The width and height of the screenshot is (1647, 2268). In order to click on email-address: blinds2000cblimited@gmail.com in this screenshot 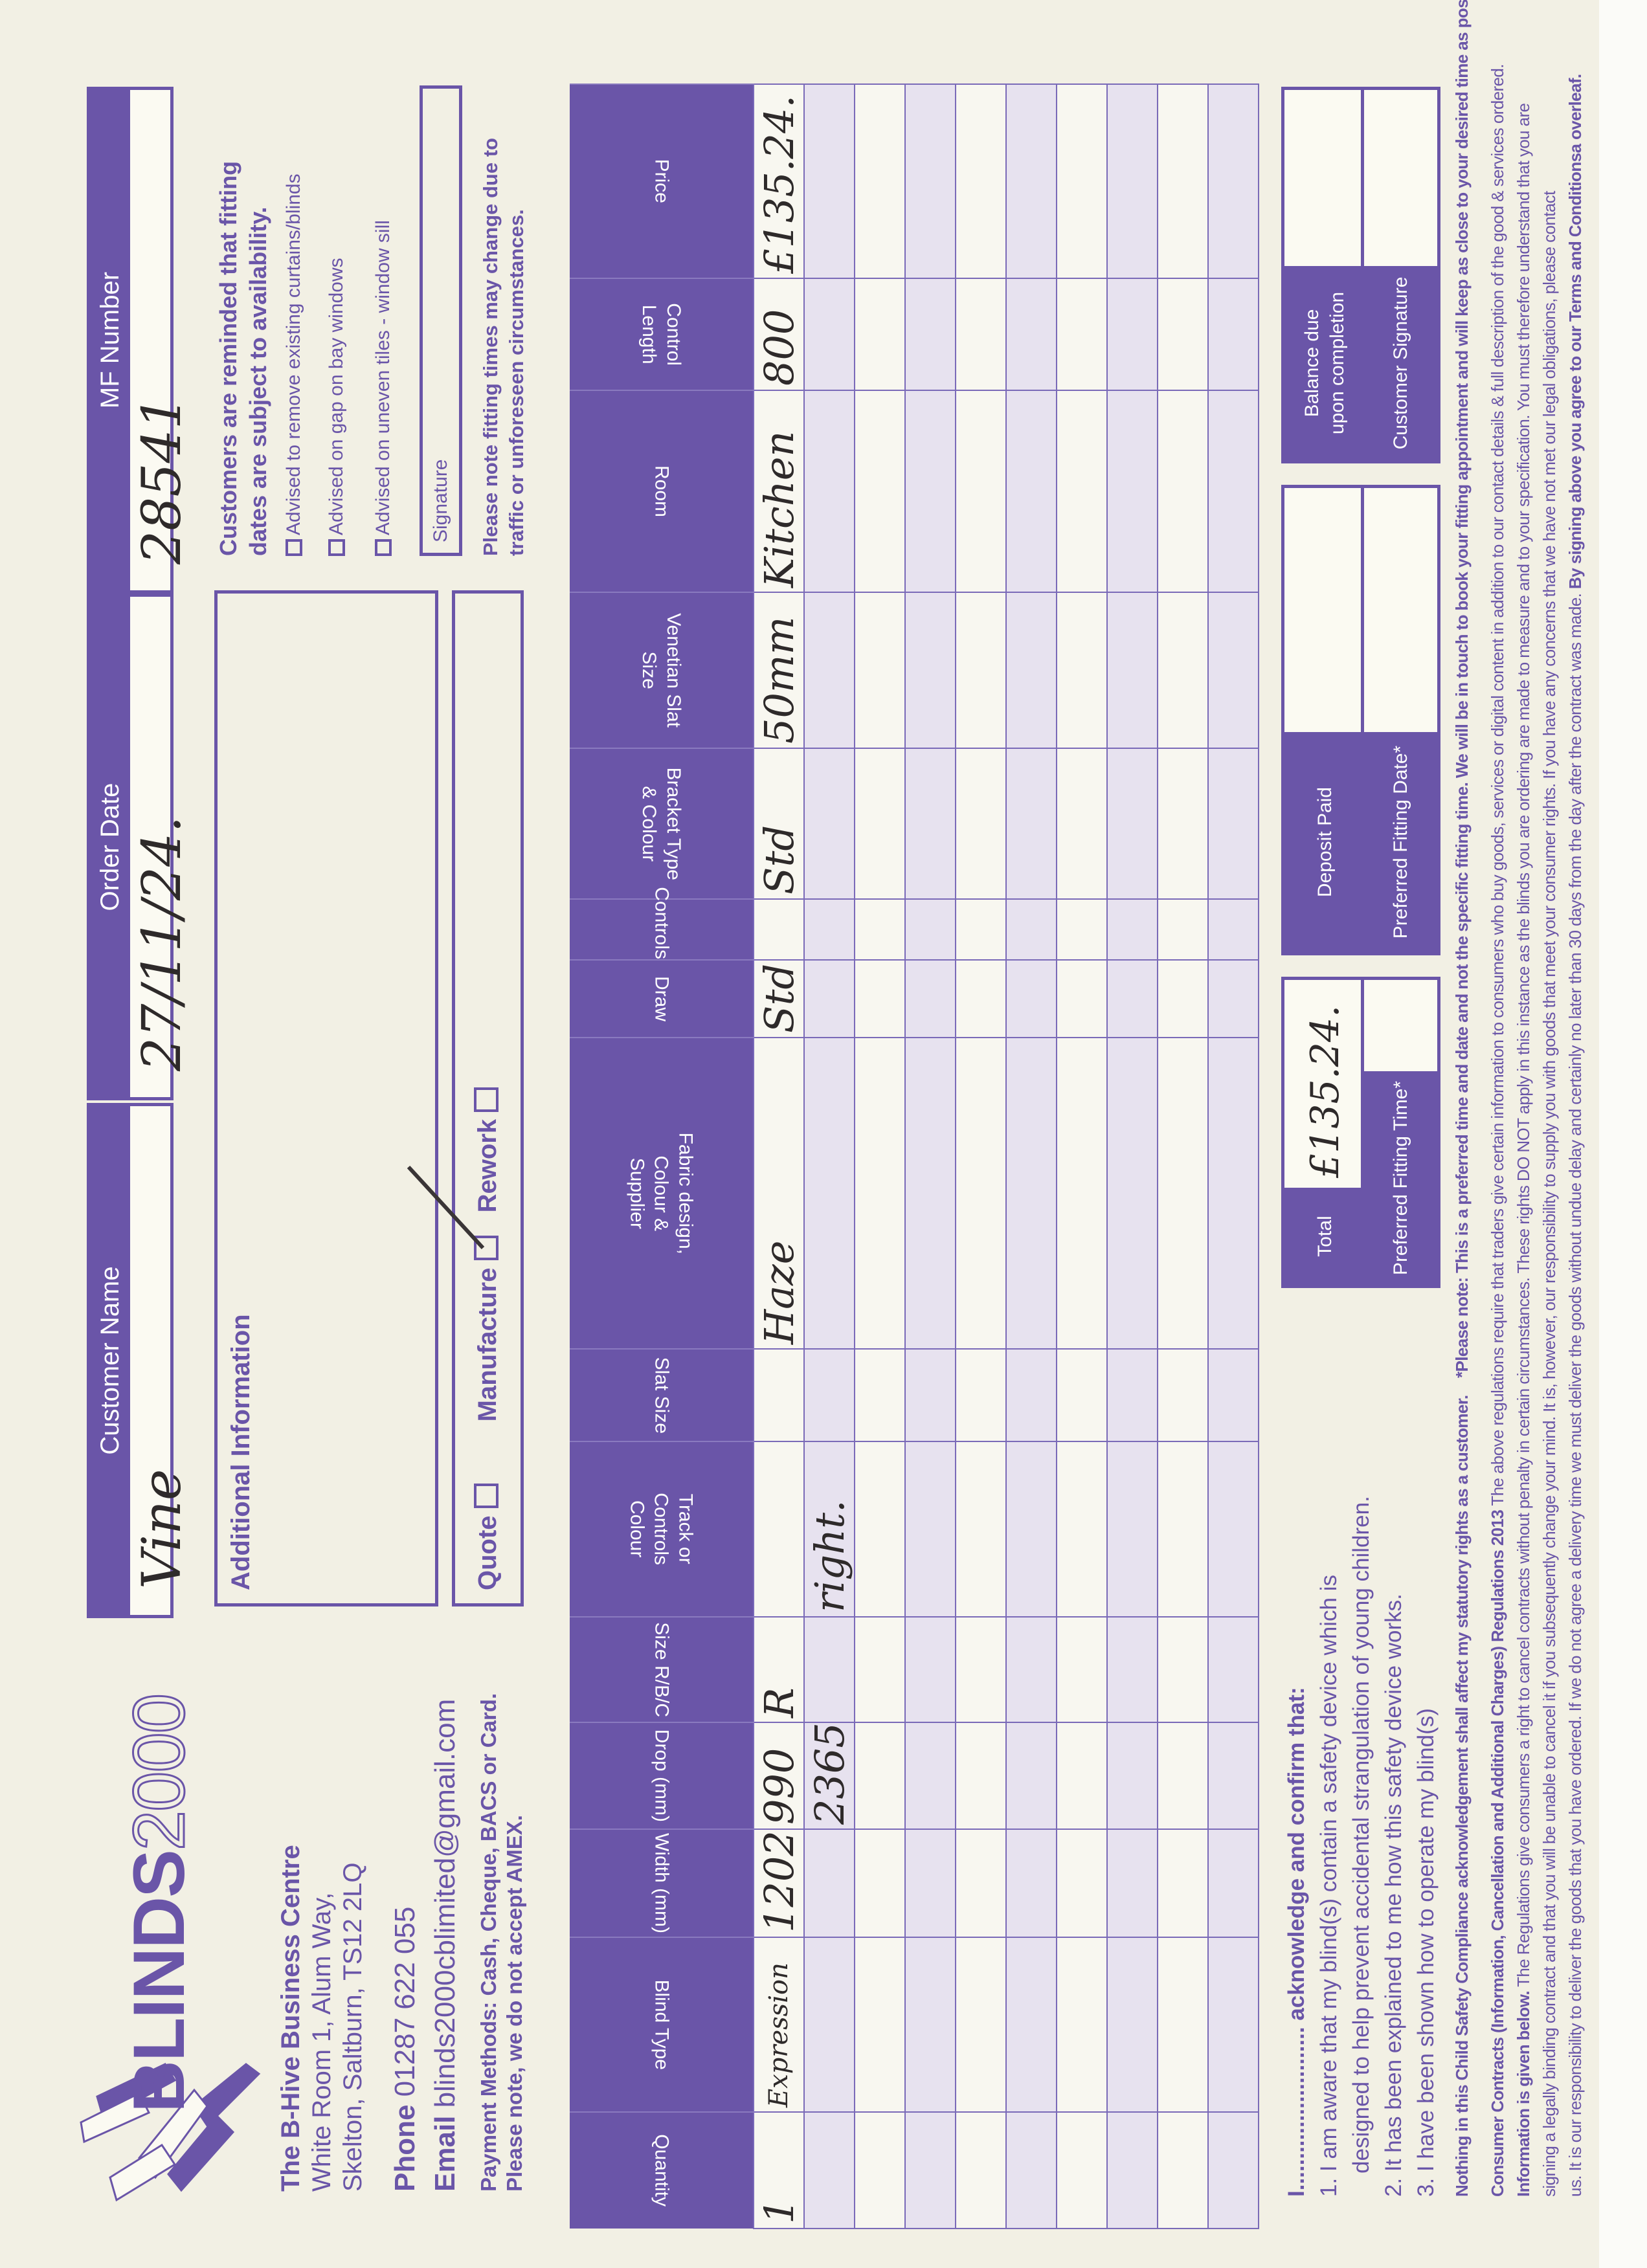, I will do `click(445, 1903)`.